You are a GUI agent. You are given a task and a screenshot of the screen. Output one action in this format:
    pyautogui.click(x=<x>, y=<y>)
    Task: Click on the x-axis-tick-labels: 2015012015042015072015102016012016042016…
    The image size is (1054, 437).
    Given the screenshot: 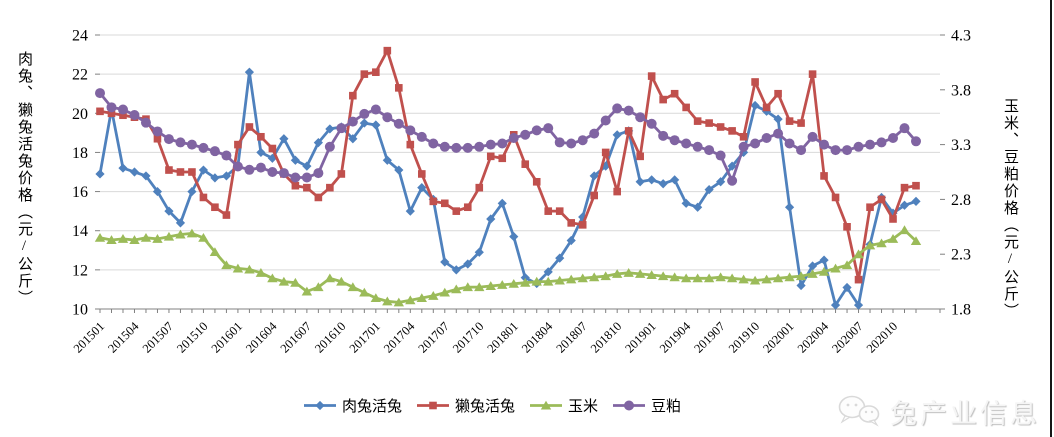 What is the action you would take?
    pyautogui.click(x=485, y=337)
    